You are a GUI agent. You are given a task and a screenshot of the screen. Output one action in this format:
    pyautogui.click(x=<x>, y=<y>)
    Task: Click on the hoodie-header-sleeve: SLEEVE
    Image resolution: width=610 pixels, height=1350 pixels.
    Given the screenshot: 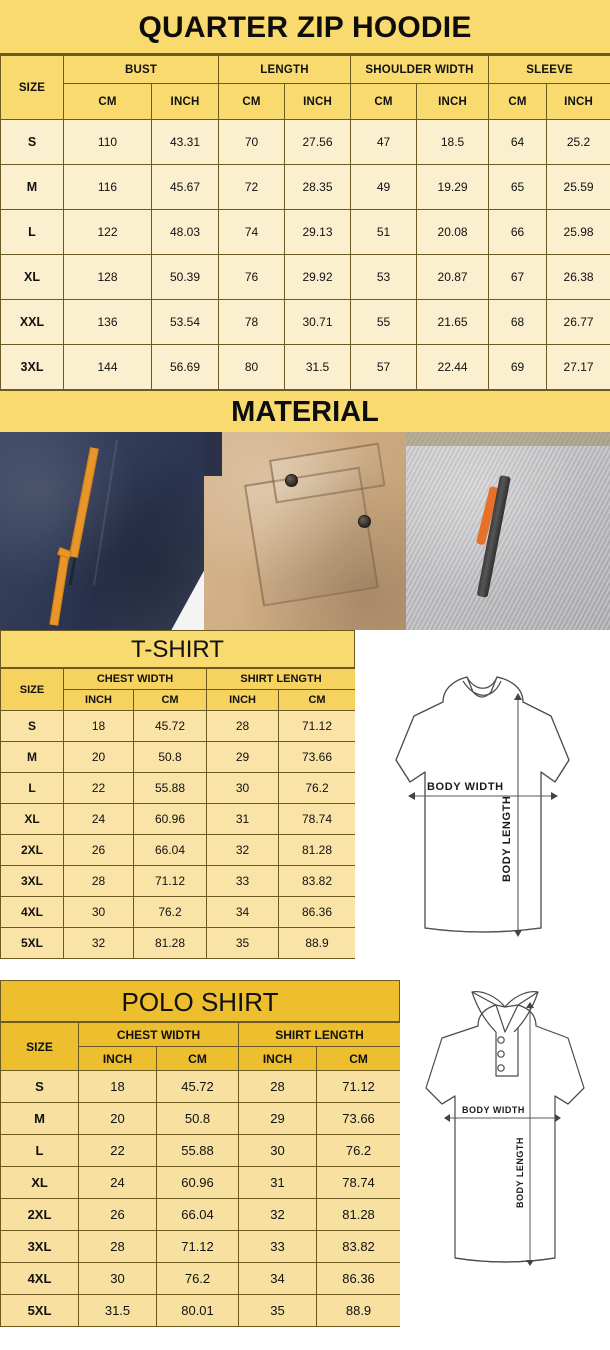 What is the action you would take?
    pyautogui.click(x=549, y=69)
    